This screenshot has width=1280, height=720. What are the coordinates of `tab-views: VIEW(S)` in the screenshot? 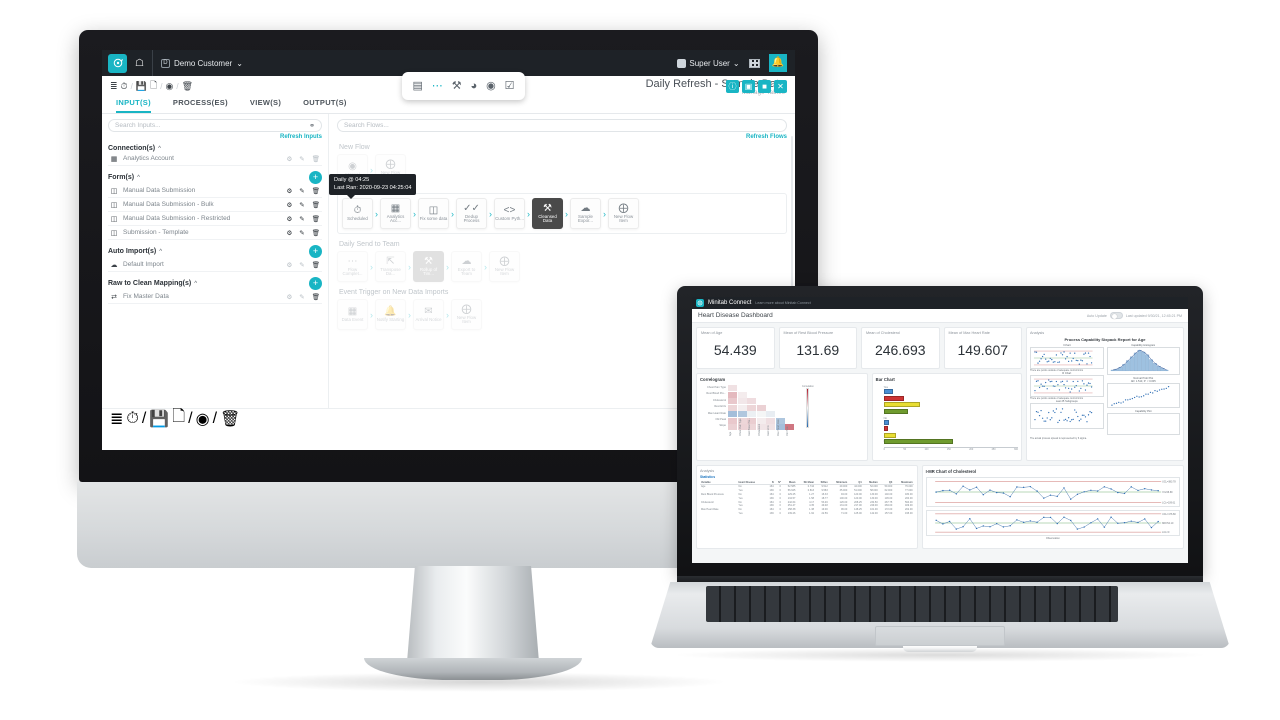 It's located at (265, 102).